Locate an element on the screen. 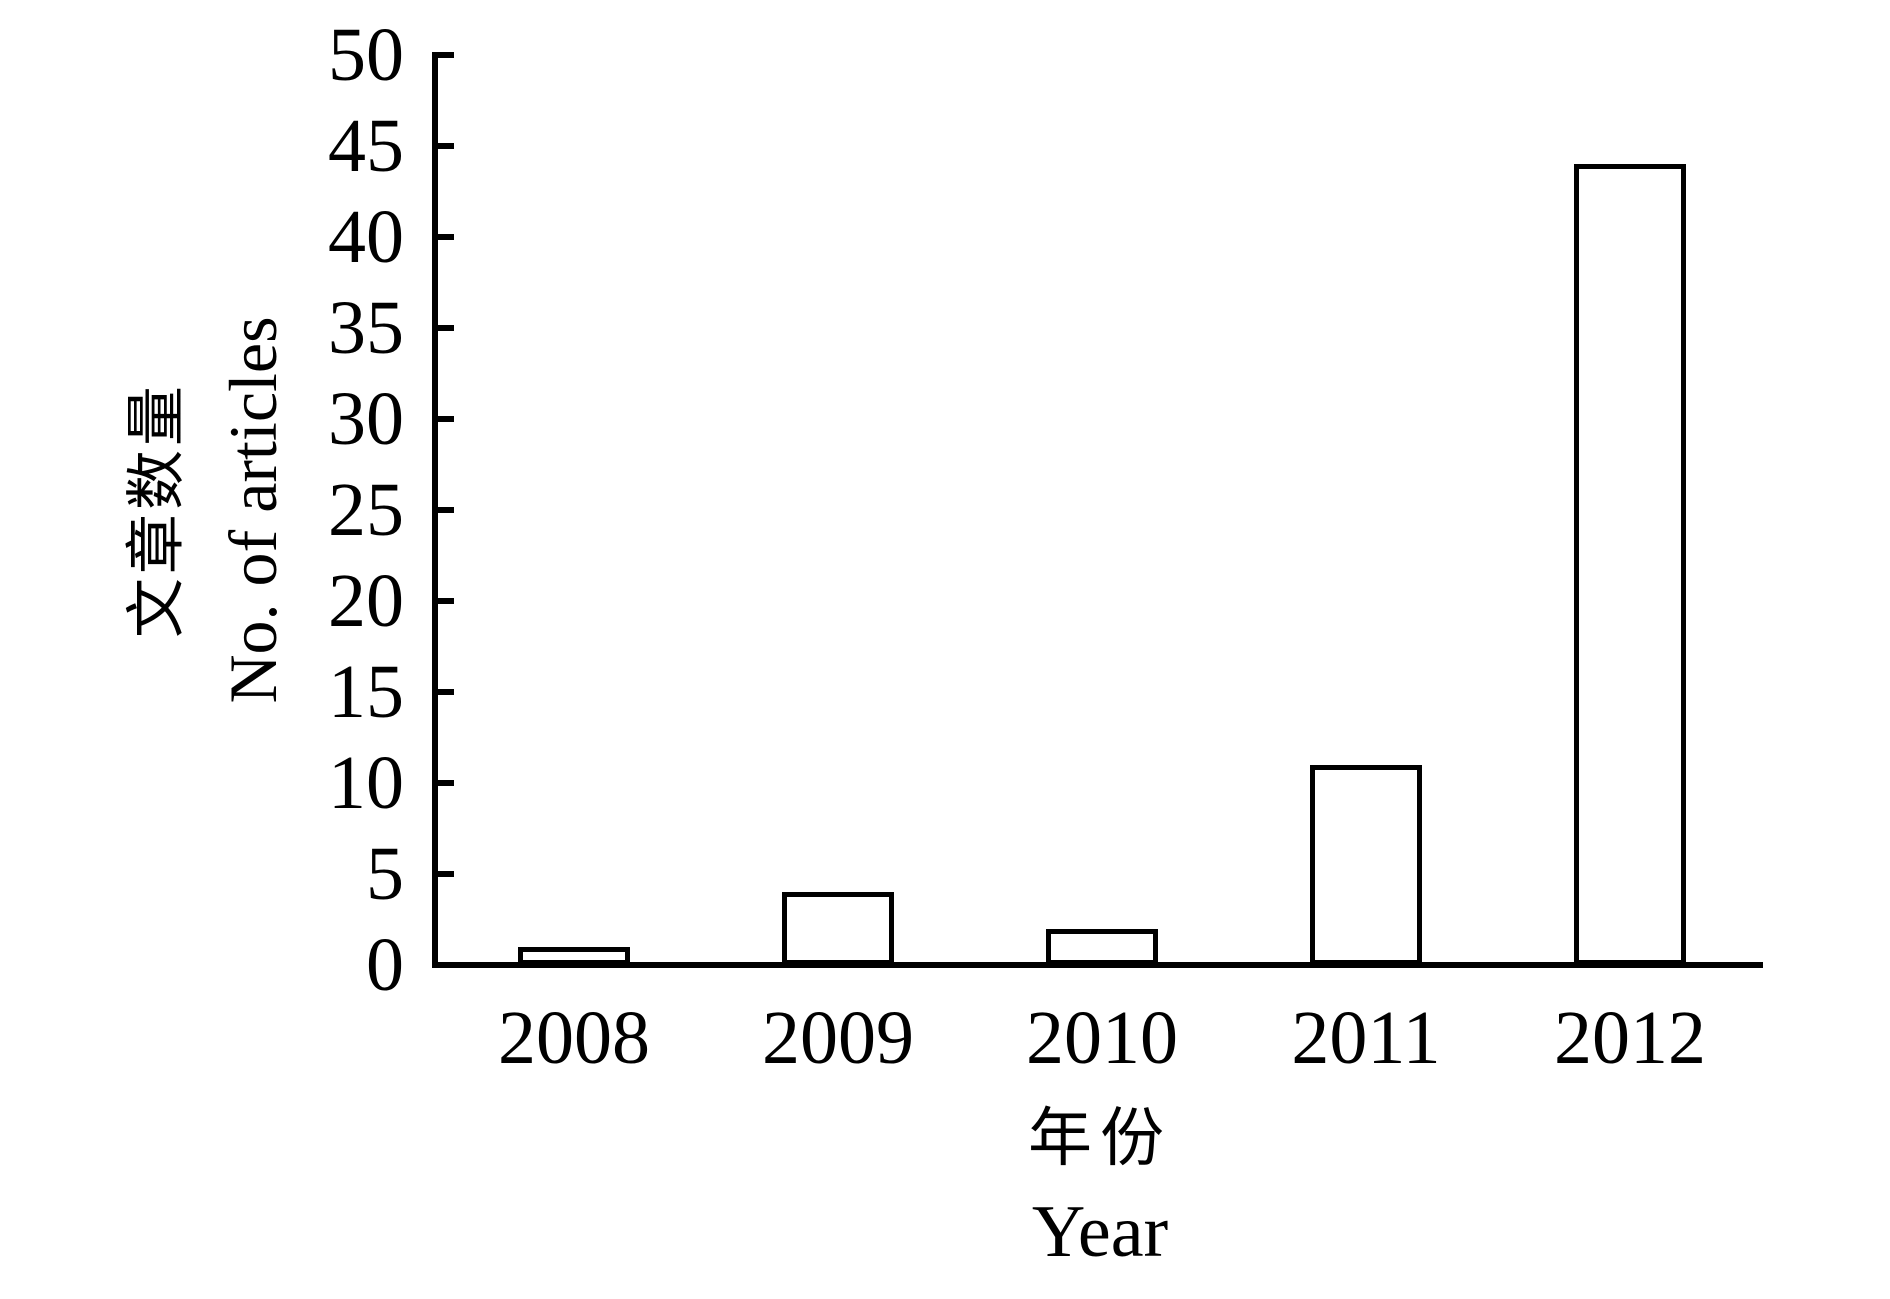 The height and width of the screenshot is (1299, 1890). y-tick-label: 20 is located at coordinates (366, 601).